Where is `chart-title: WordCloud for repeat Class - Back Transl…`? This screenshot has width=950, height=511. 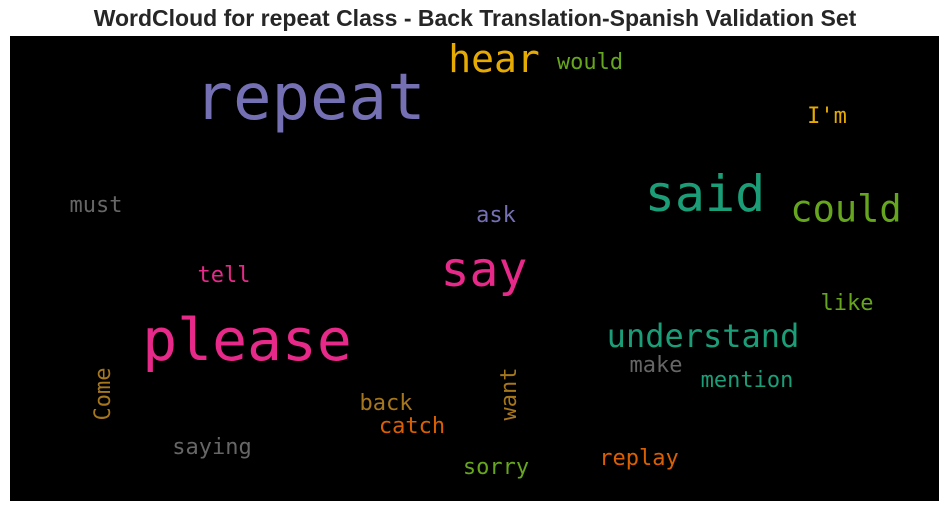 chart-title: WordCloud for repeat Class - Back Transl… is located at coordinates (475, 18).